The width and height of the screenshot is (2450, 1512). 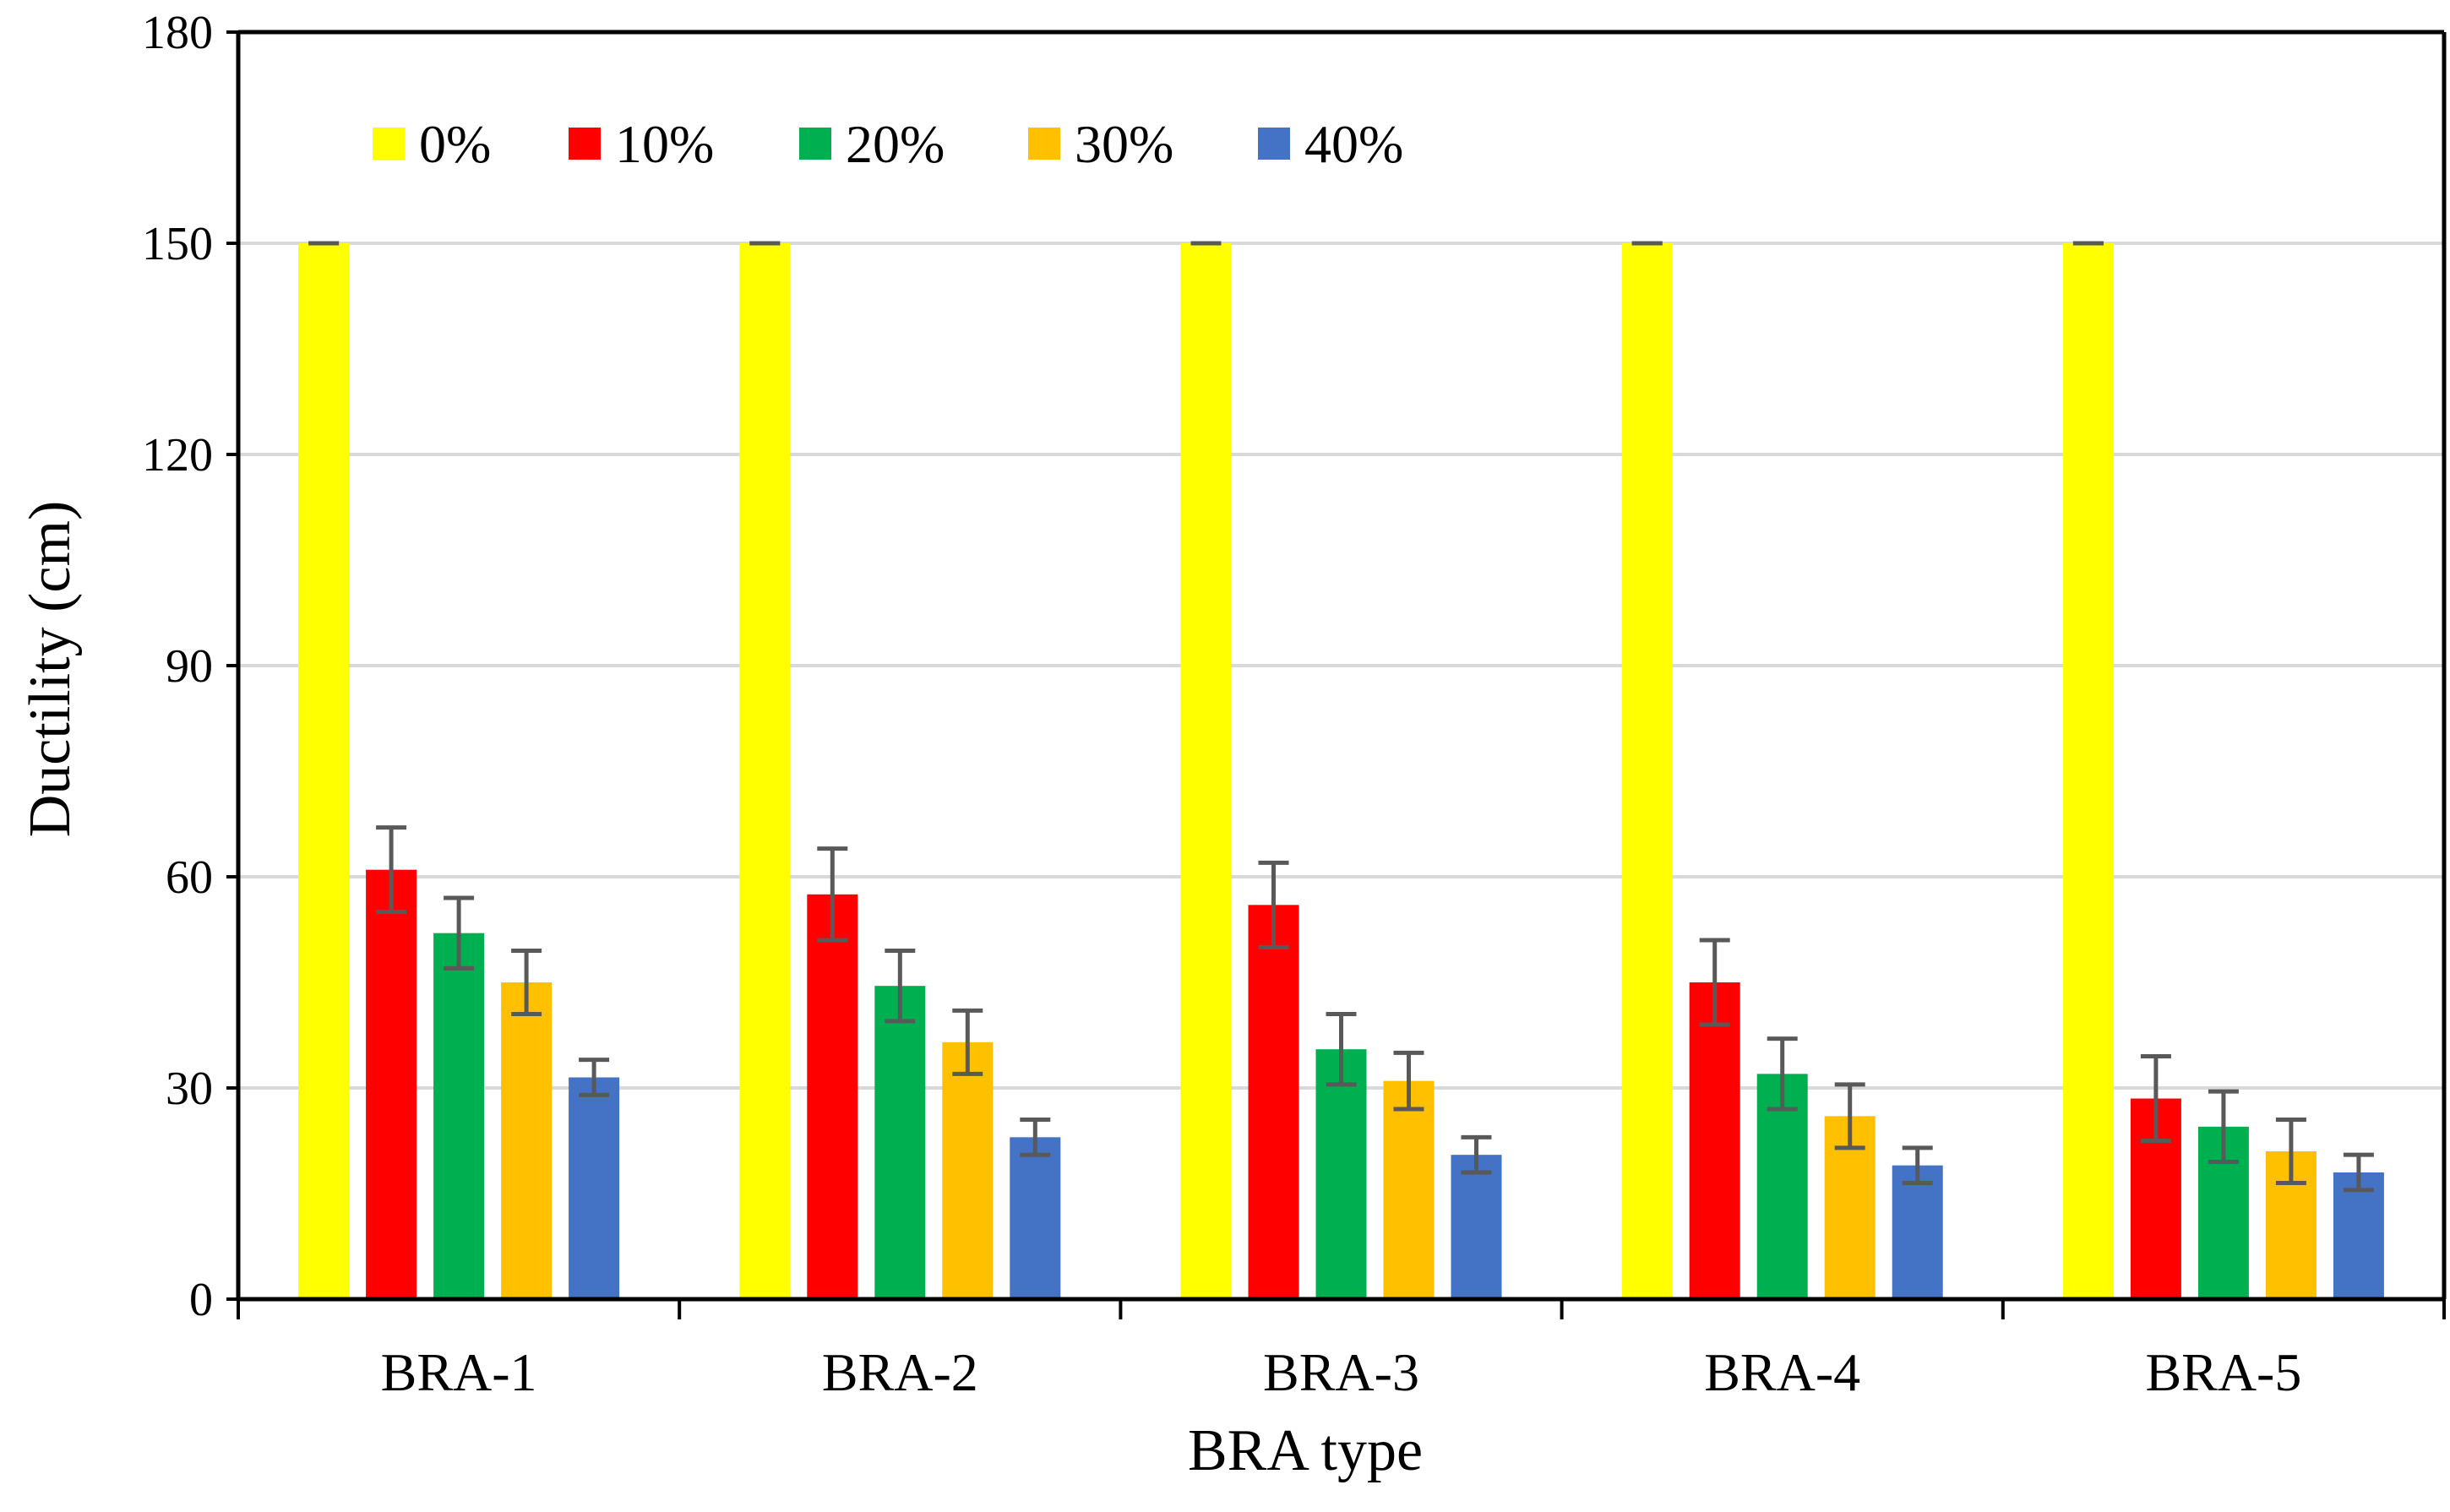 I want to click on bar-bra-1-10pct, so click(x=391, y=1084).